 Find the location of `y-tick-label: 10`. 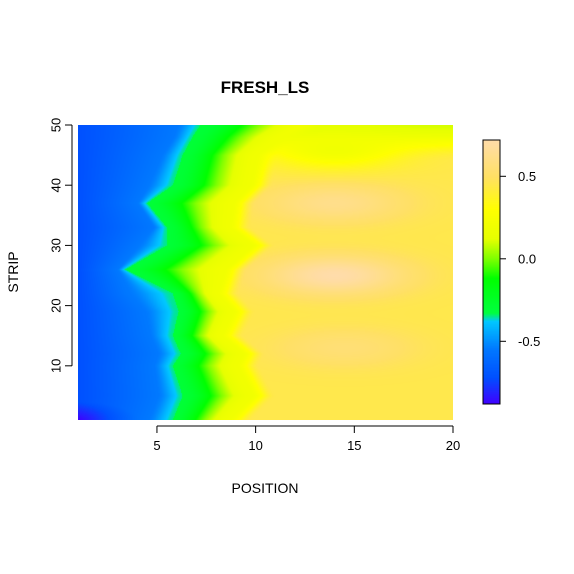

y-tick-label: 10 is located at coordinates (56, 366).